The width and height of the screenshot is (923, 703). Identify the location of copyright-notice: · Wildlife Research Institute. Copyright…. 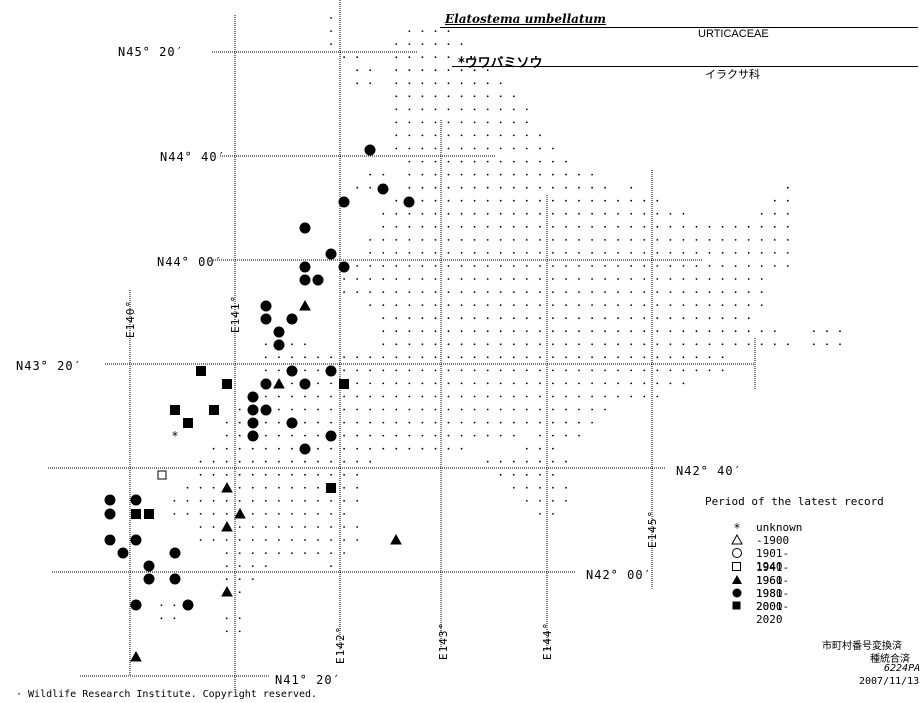
(167, 694).